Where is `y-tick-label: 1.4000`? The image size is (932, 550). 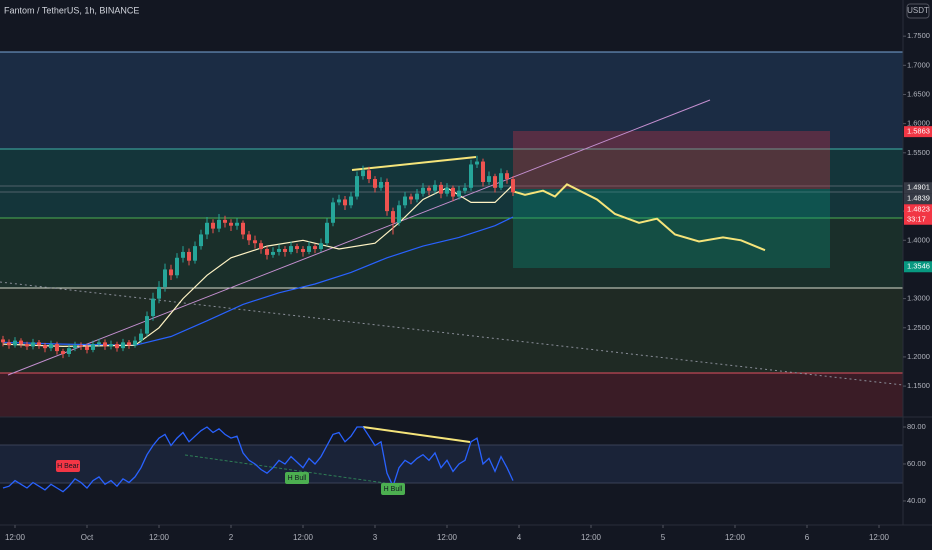 y-tick-label: 1.4000 is located at coordinates (918, 239).